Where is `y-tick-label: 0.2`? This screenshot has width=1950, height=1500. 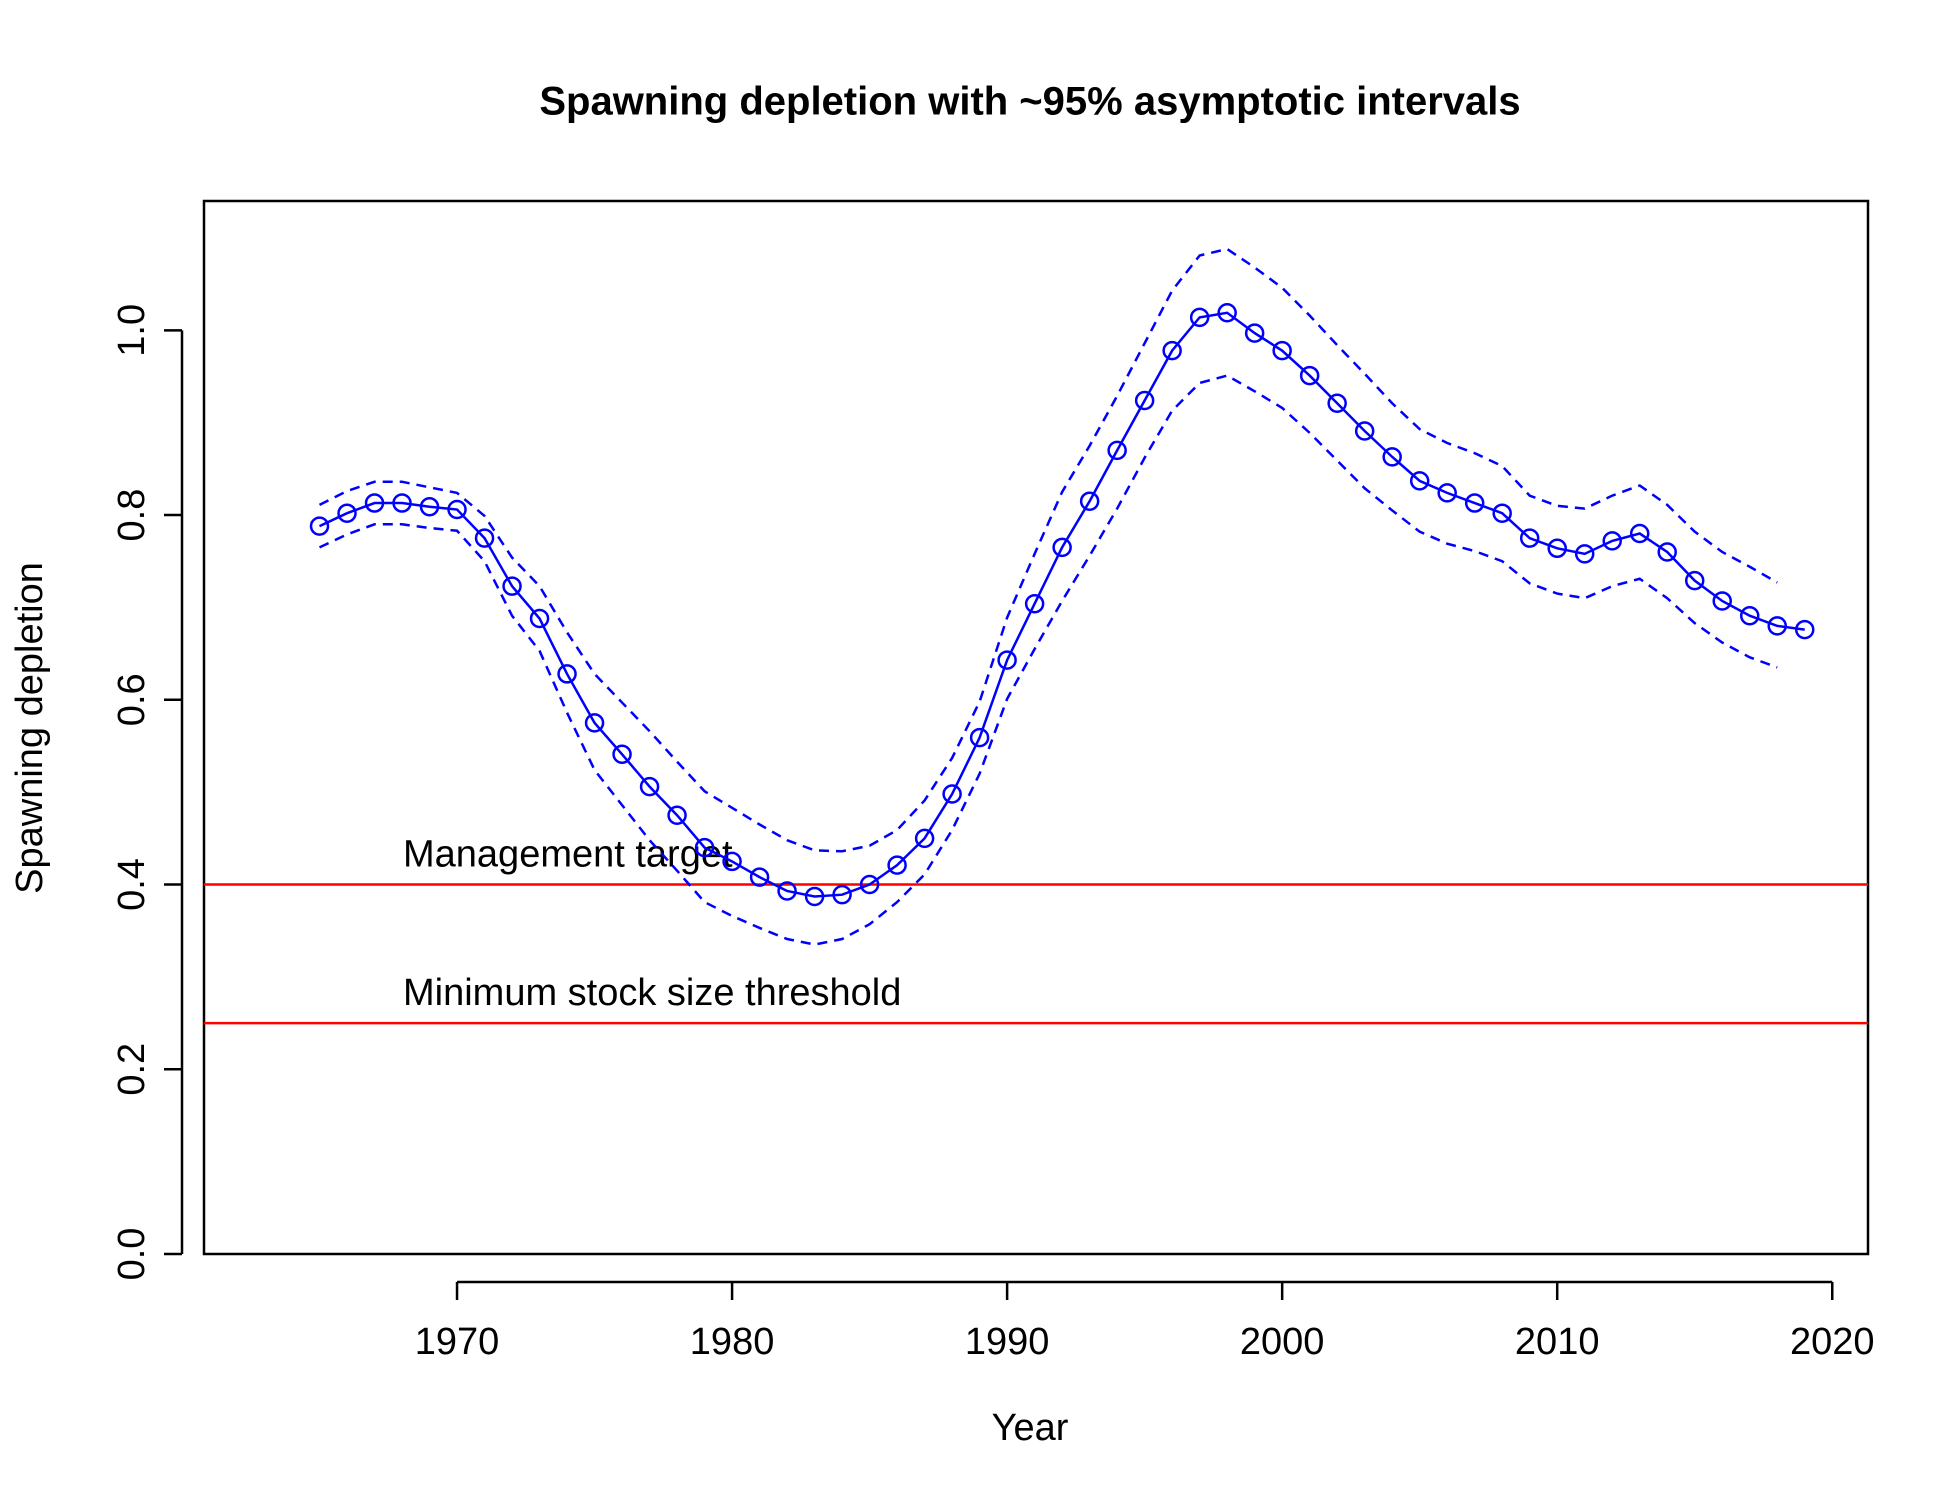 y-tick-label: 0.2 is located at coordinates (132, 1069).